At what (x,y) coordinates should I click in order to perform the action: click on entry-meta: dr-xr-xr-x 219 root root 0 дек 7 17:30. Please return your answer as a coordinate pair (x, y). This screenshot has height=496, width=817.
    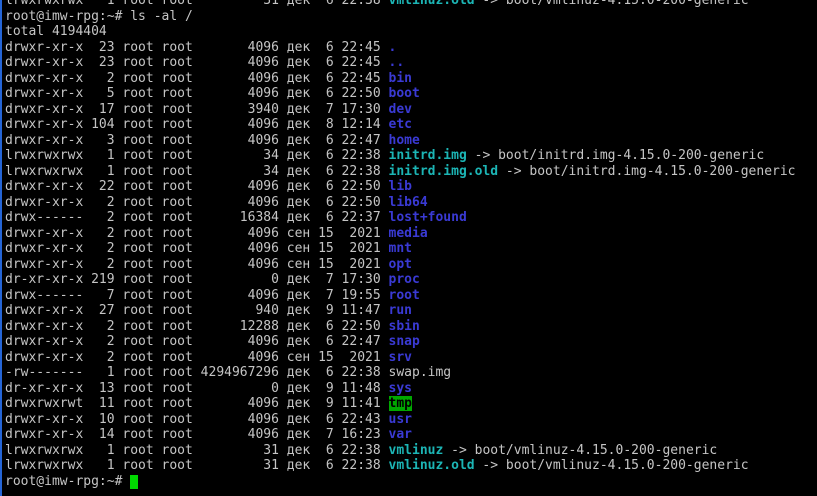
    Looking at the image, I should click on (197, 279).